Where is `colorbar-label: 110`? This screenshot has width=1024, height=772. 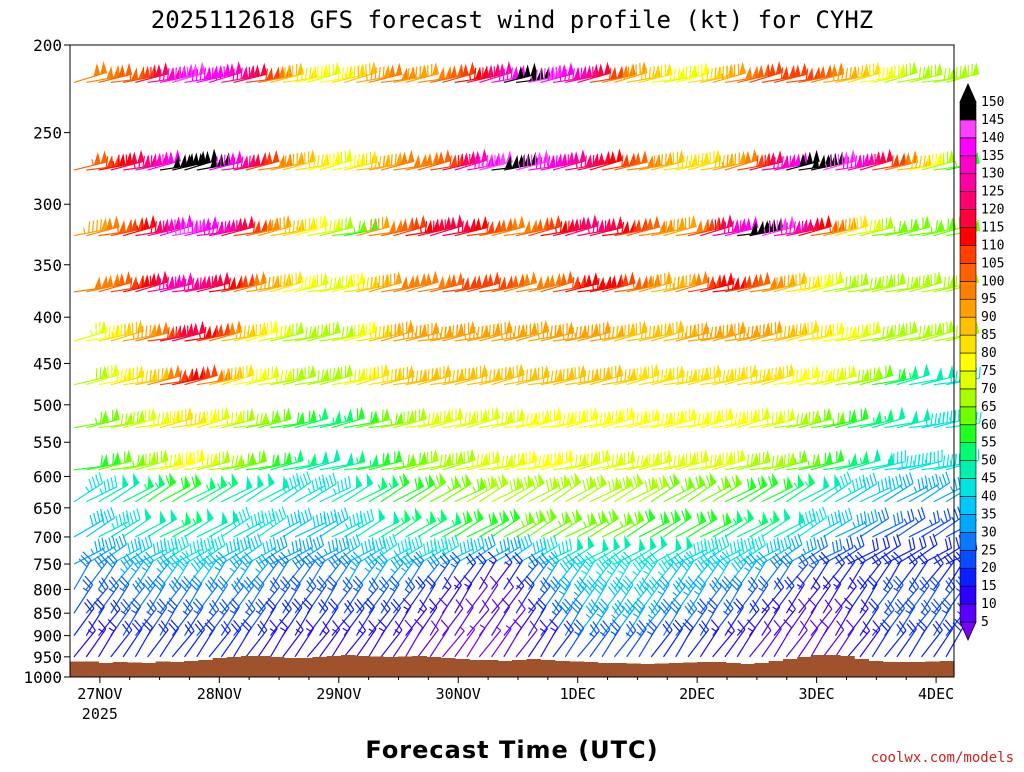 colorbar-label: 110 is located at coordinates (992, 245).